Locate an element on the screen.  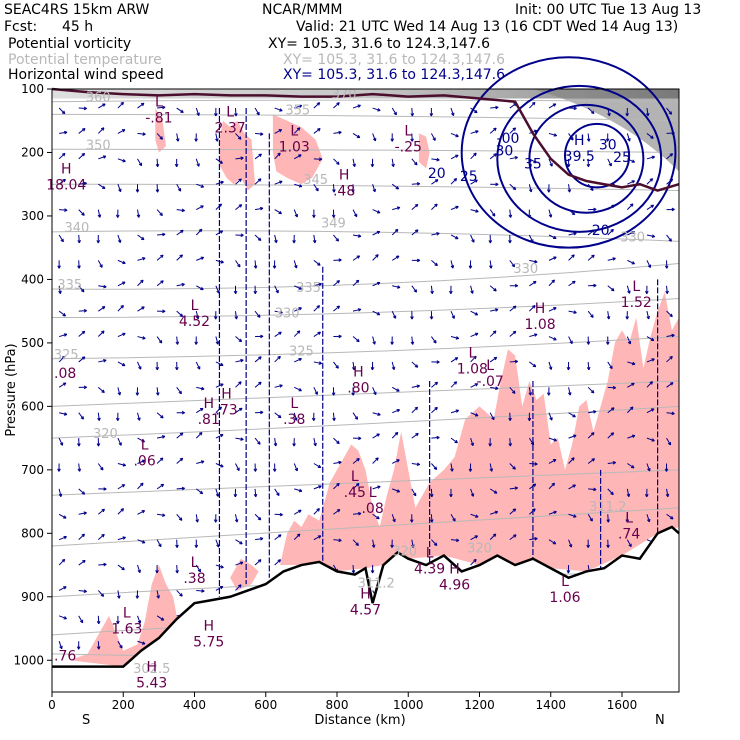
y-tick-label: 500 is located at coordinates (32, 343).